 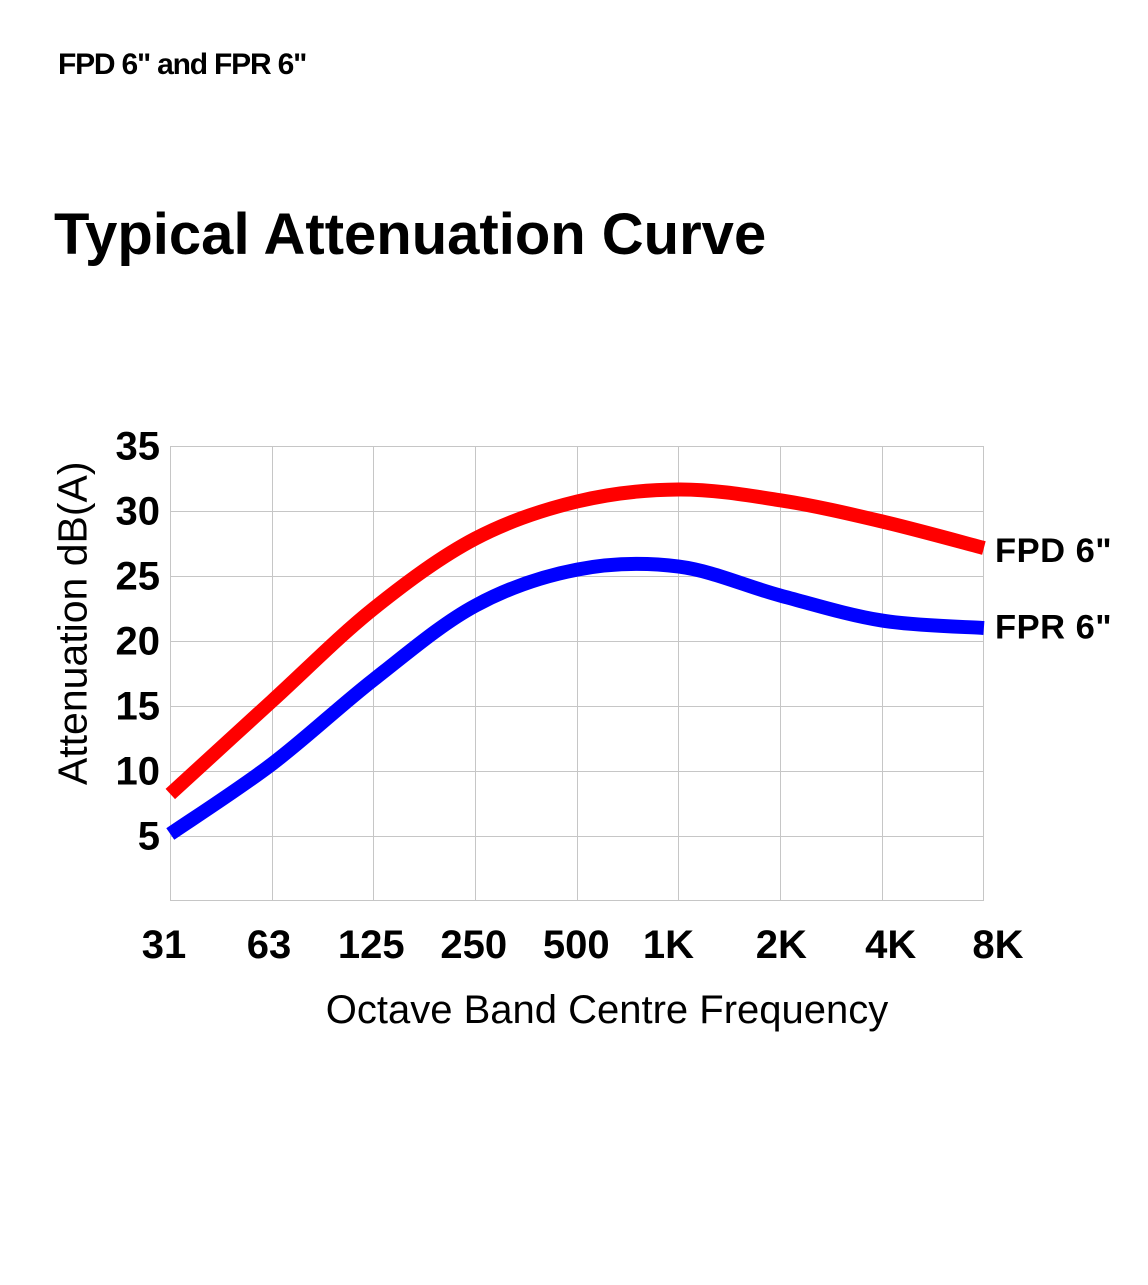 What do you see at coordinates (138, 772) in the screenshot?
I see `svg-text: 10` at bounding box center [138, 772].